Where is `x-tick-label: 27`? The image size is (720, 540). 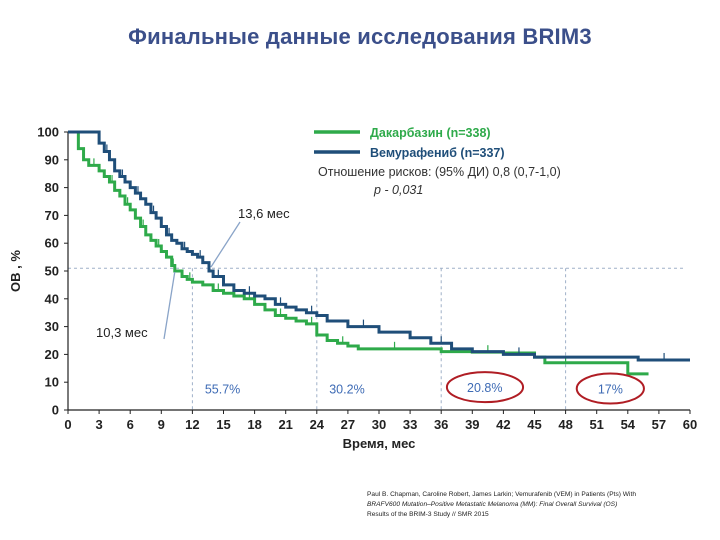
x-tick-label: 27 is located at coordinates (348, 424).